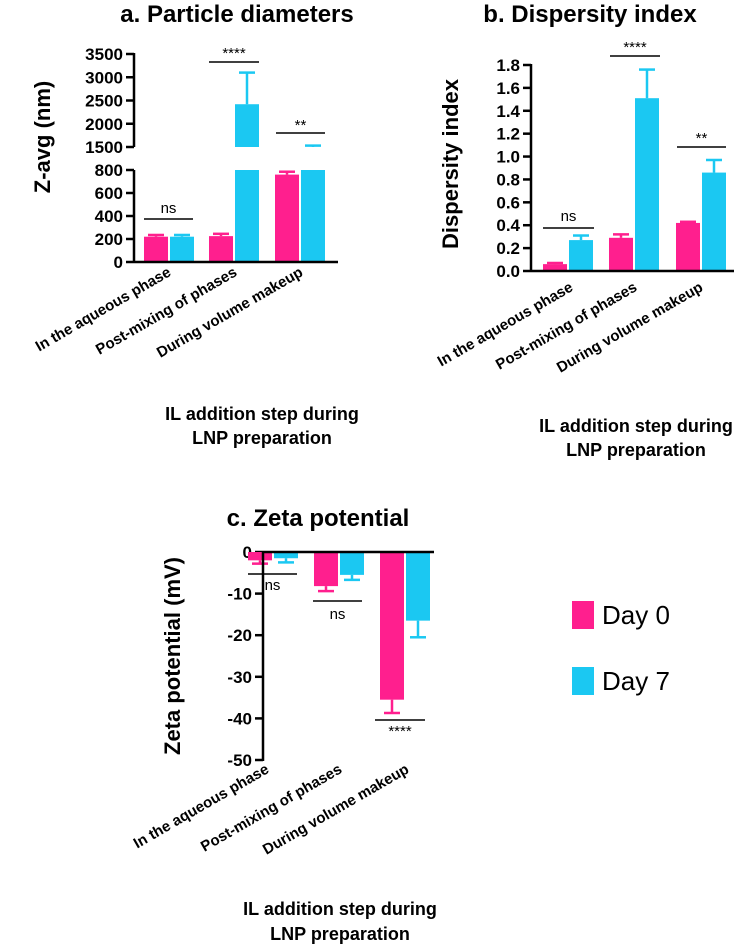 Image resolution: width=756 pixels, height=951 pixels. Describe the element at coordinates (234, 53) in the screenshot. I see `panel-a-sig-label-1: ****` at that location.